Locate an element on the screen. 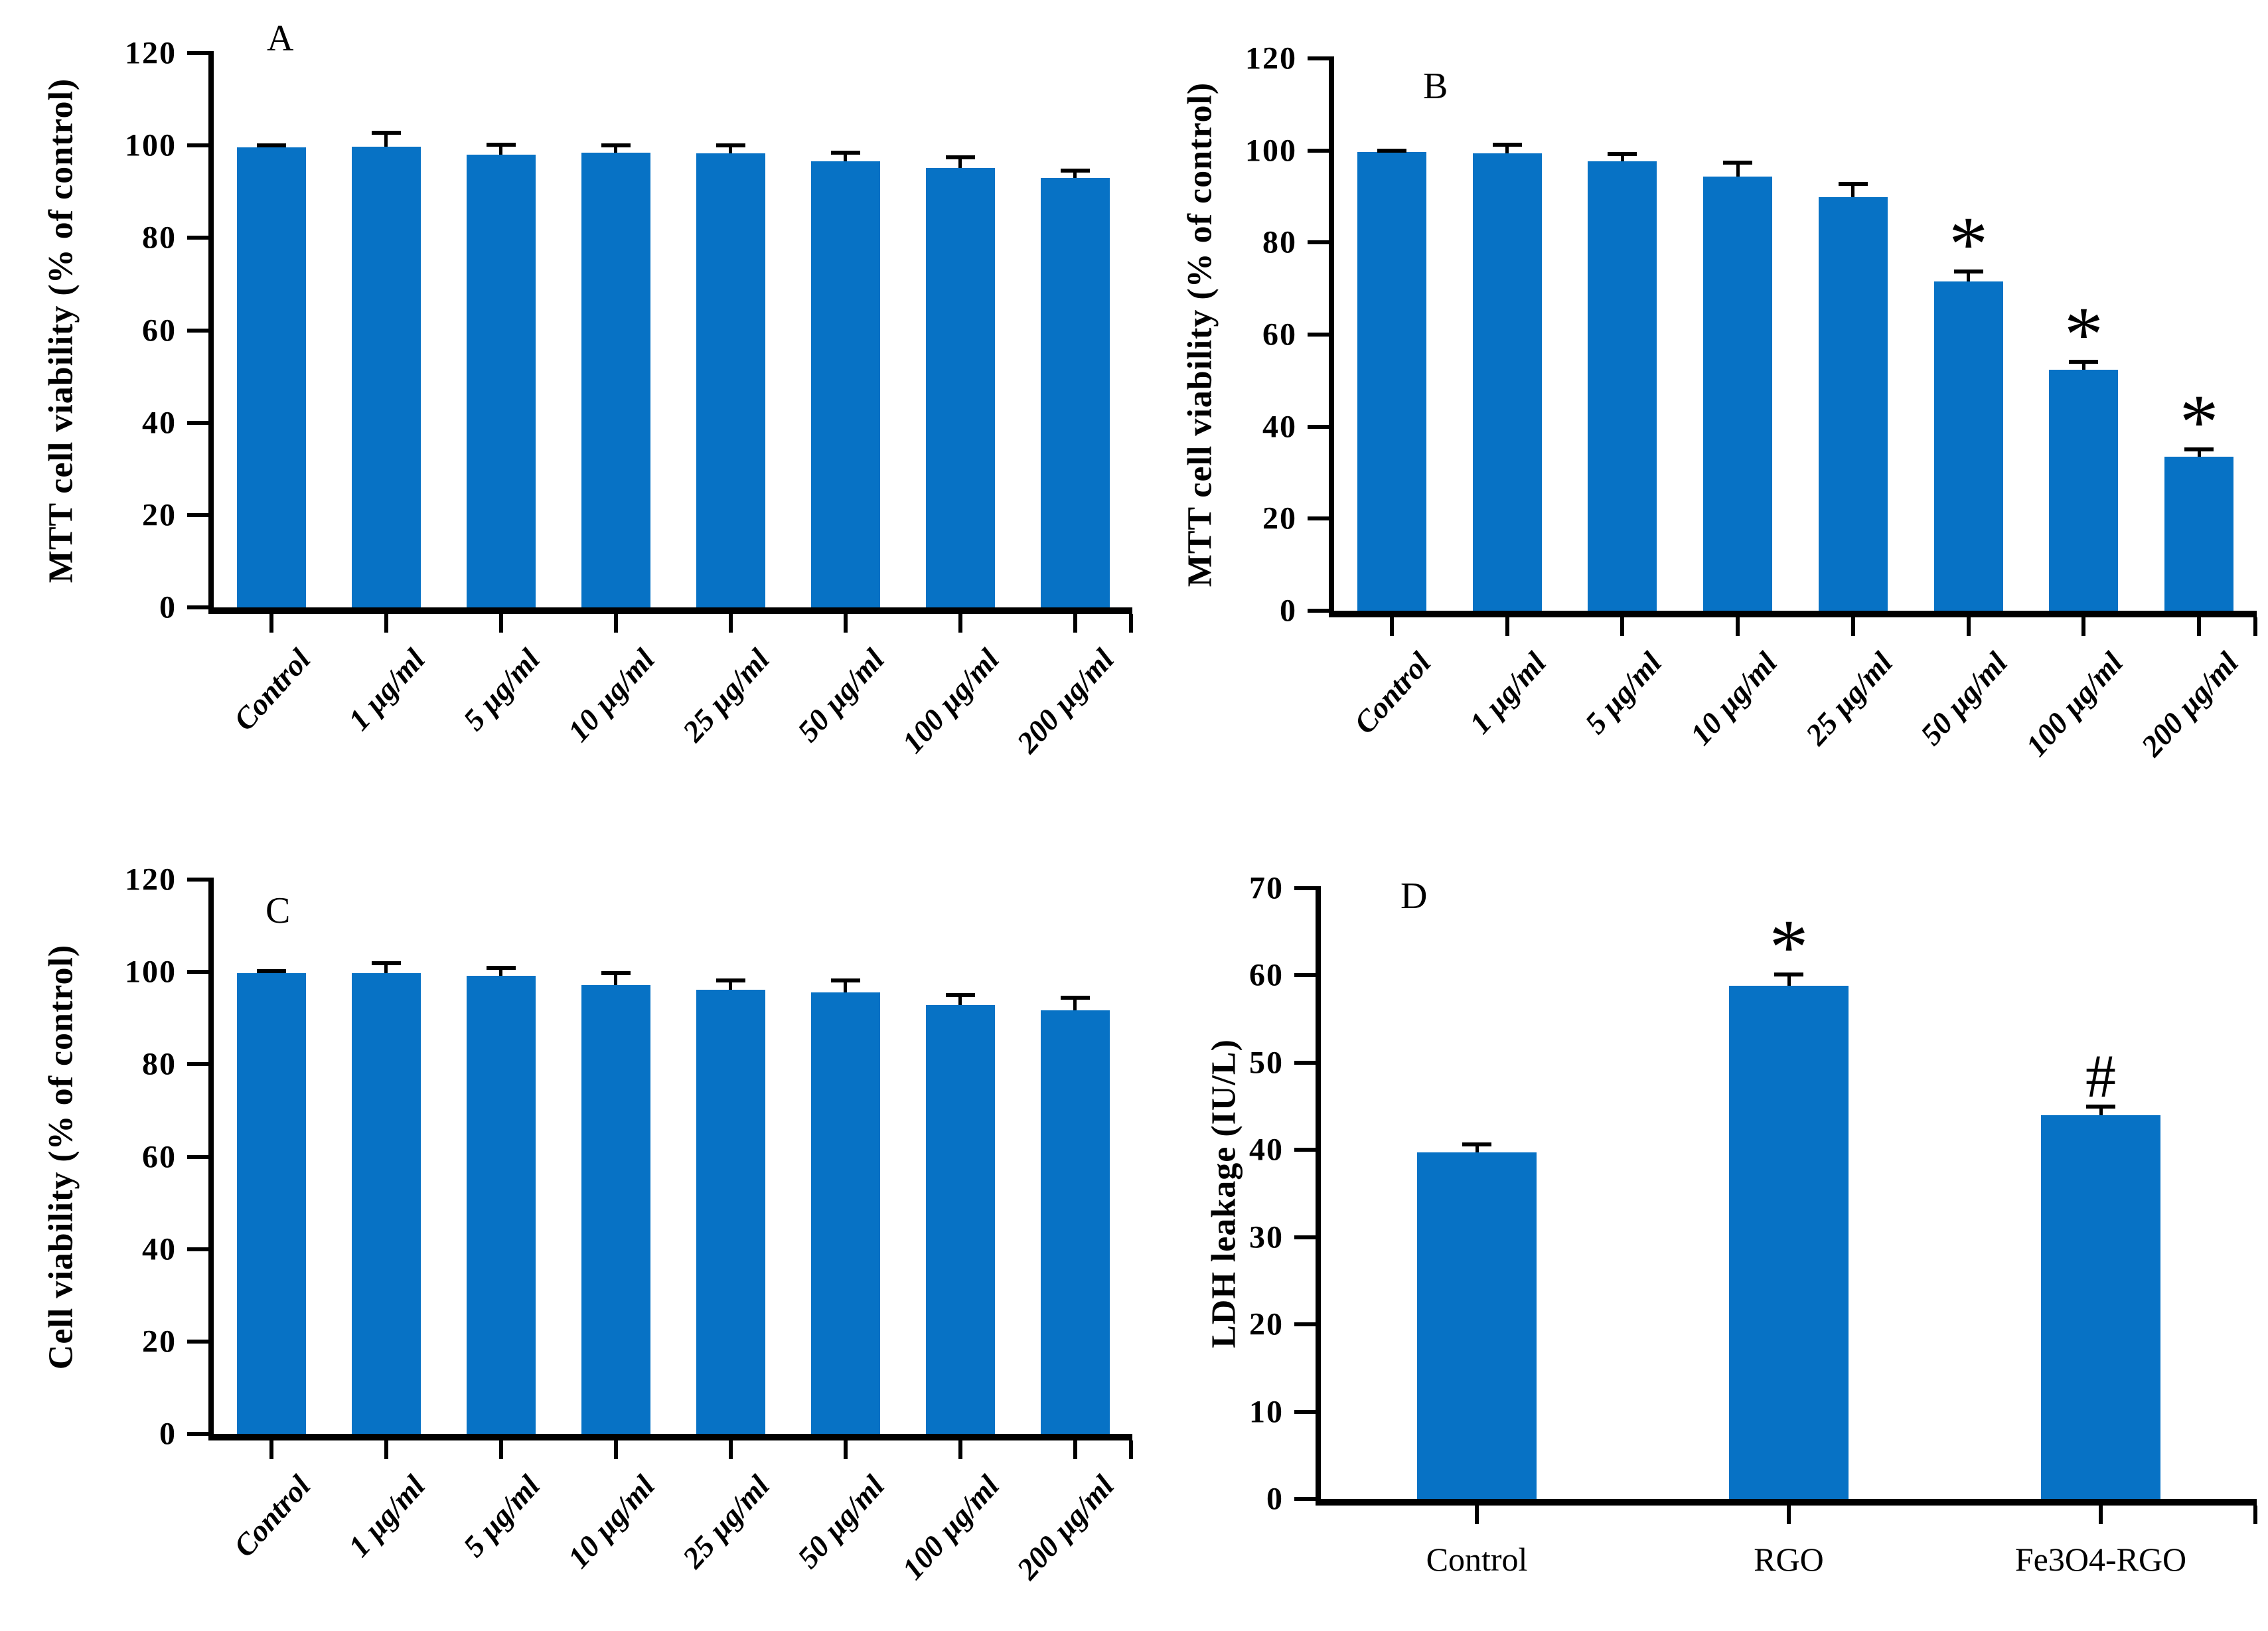 The image size is (2268, 1631). x-category-label: 100 µg/ml is located at coordinates (2074, 704).